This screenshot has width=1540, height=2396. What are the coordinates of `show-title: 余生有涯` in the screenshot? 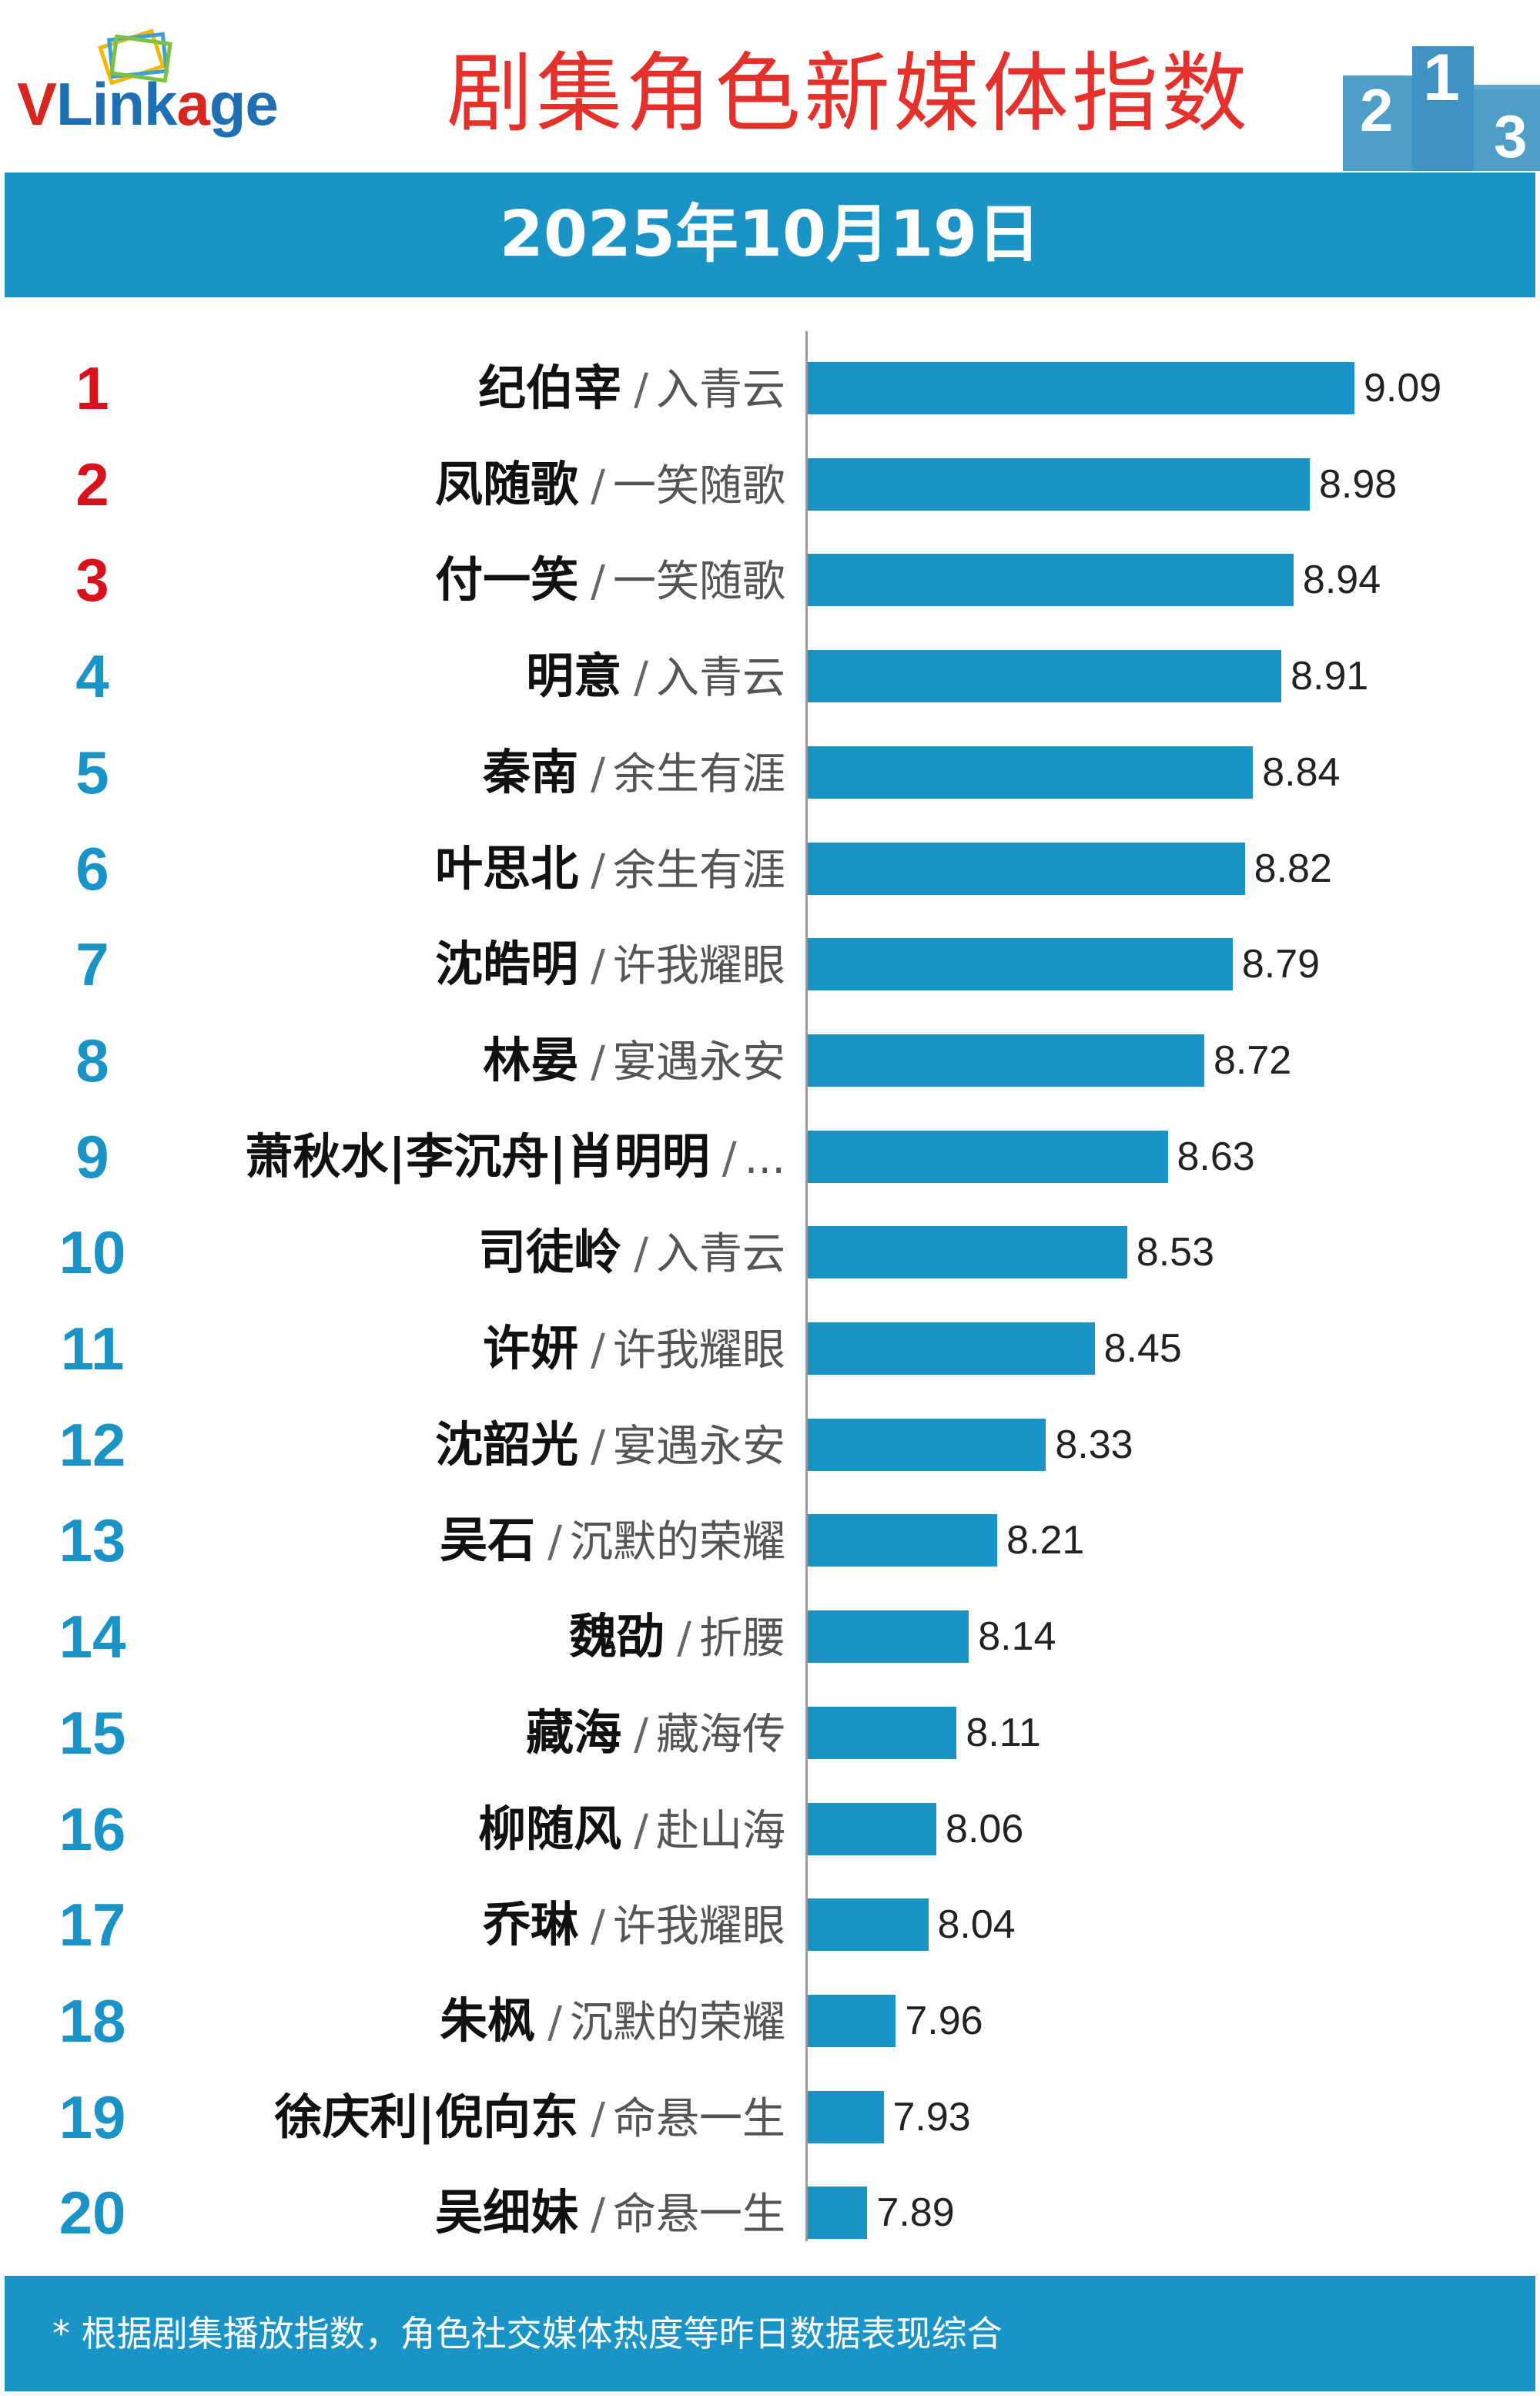 It's located at (699, 774).